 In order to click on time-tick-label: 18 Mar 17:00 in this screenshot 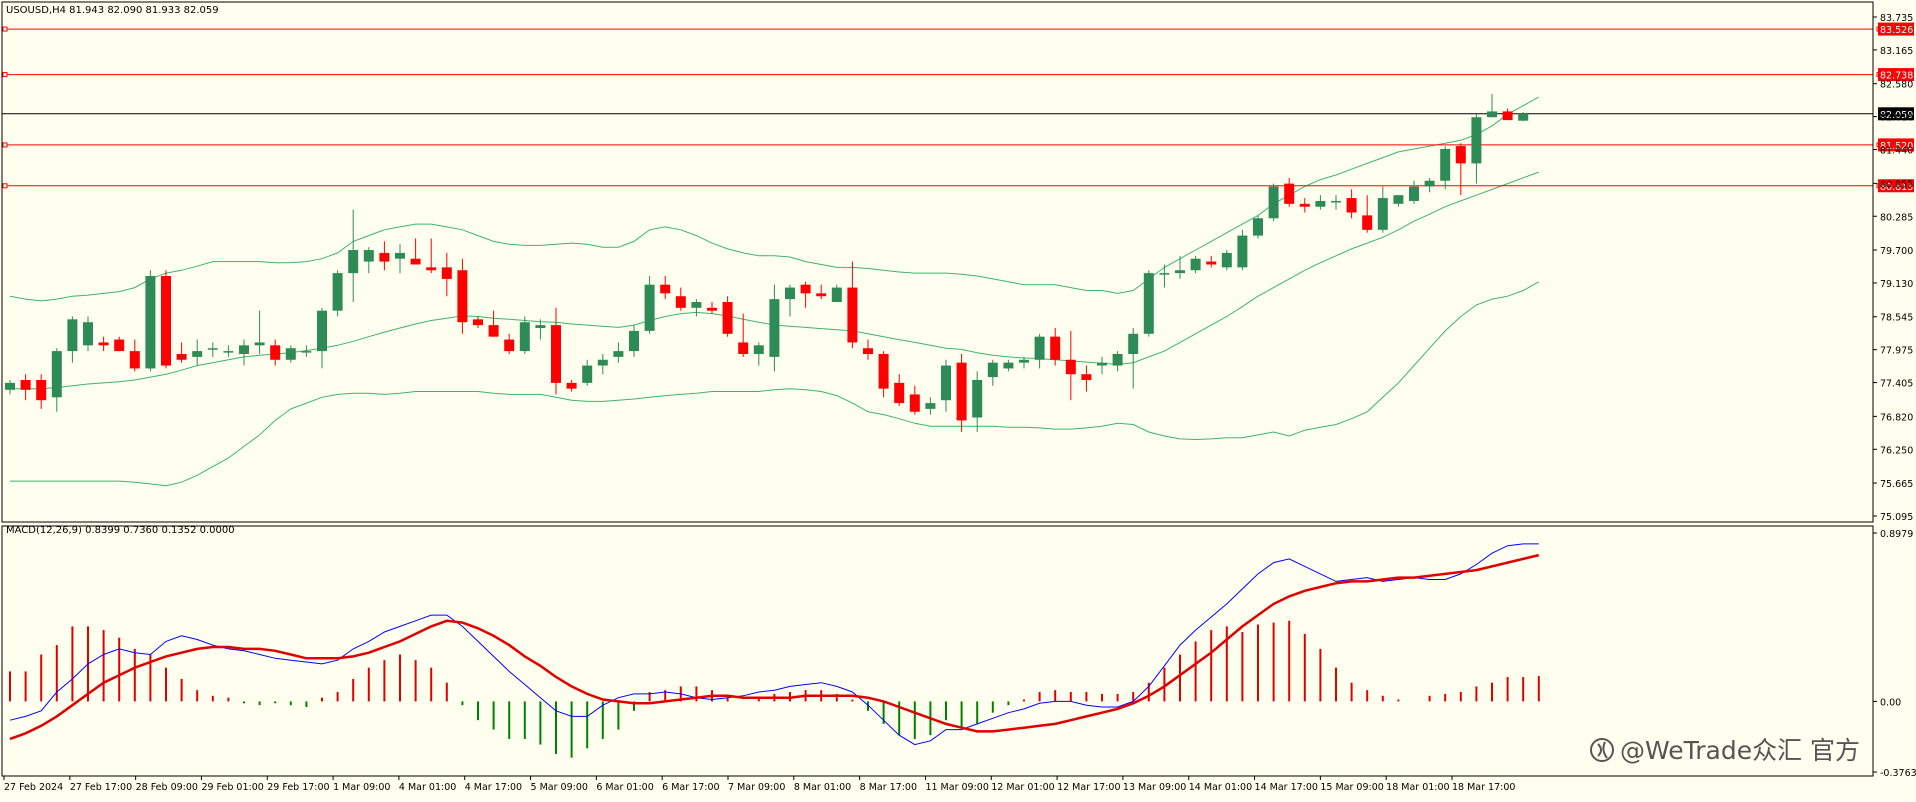, I will do `click(1483, 787)`.